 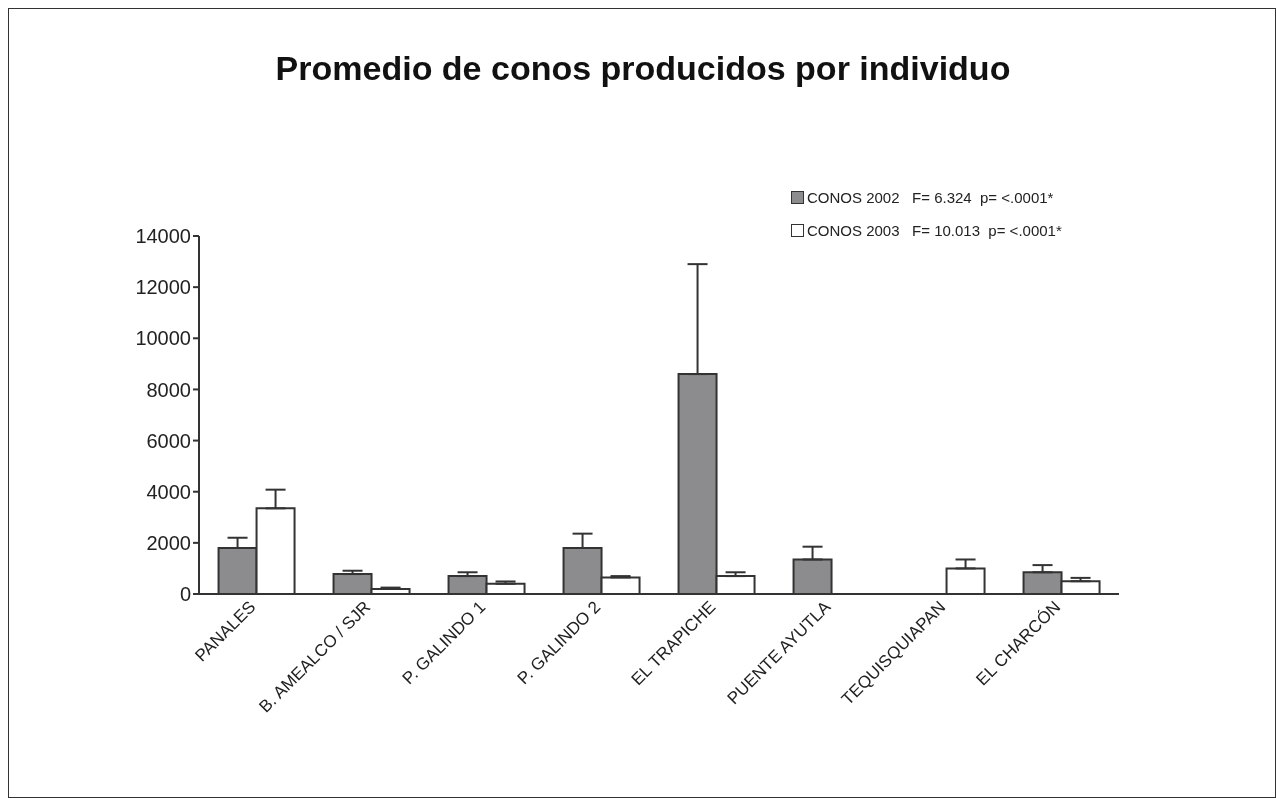 What do you see at coordinates (643, 68) in the screenshot?
I see `chart-title: Promedio de conos producidos por individuo` at bounding box center [643, 68].